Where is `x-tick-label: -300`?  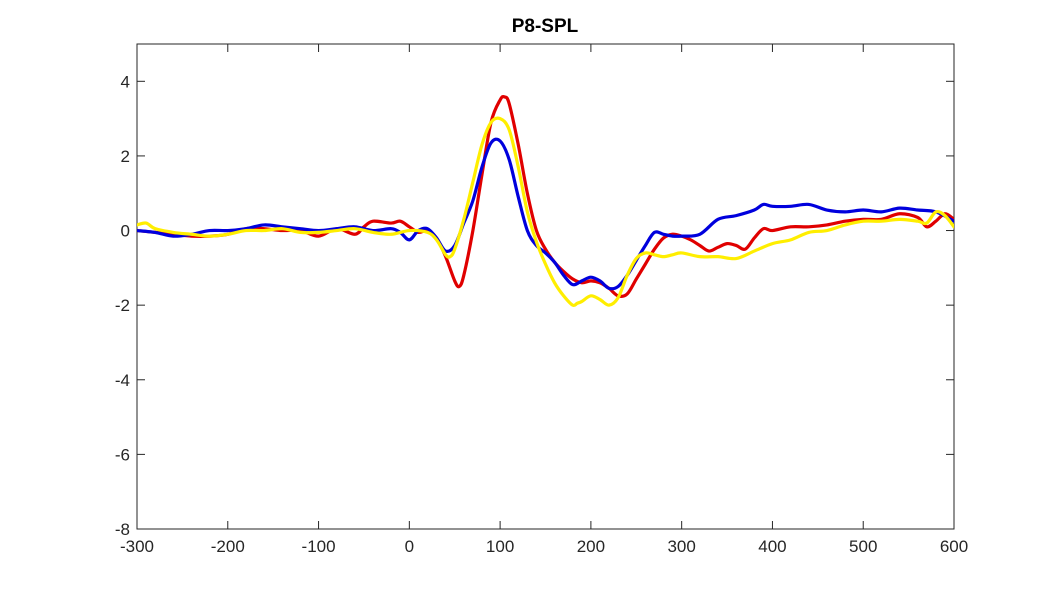
x-tick-label: -300 is located at coordinates (137, 546).